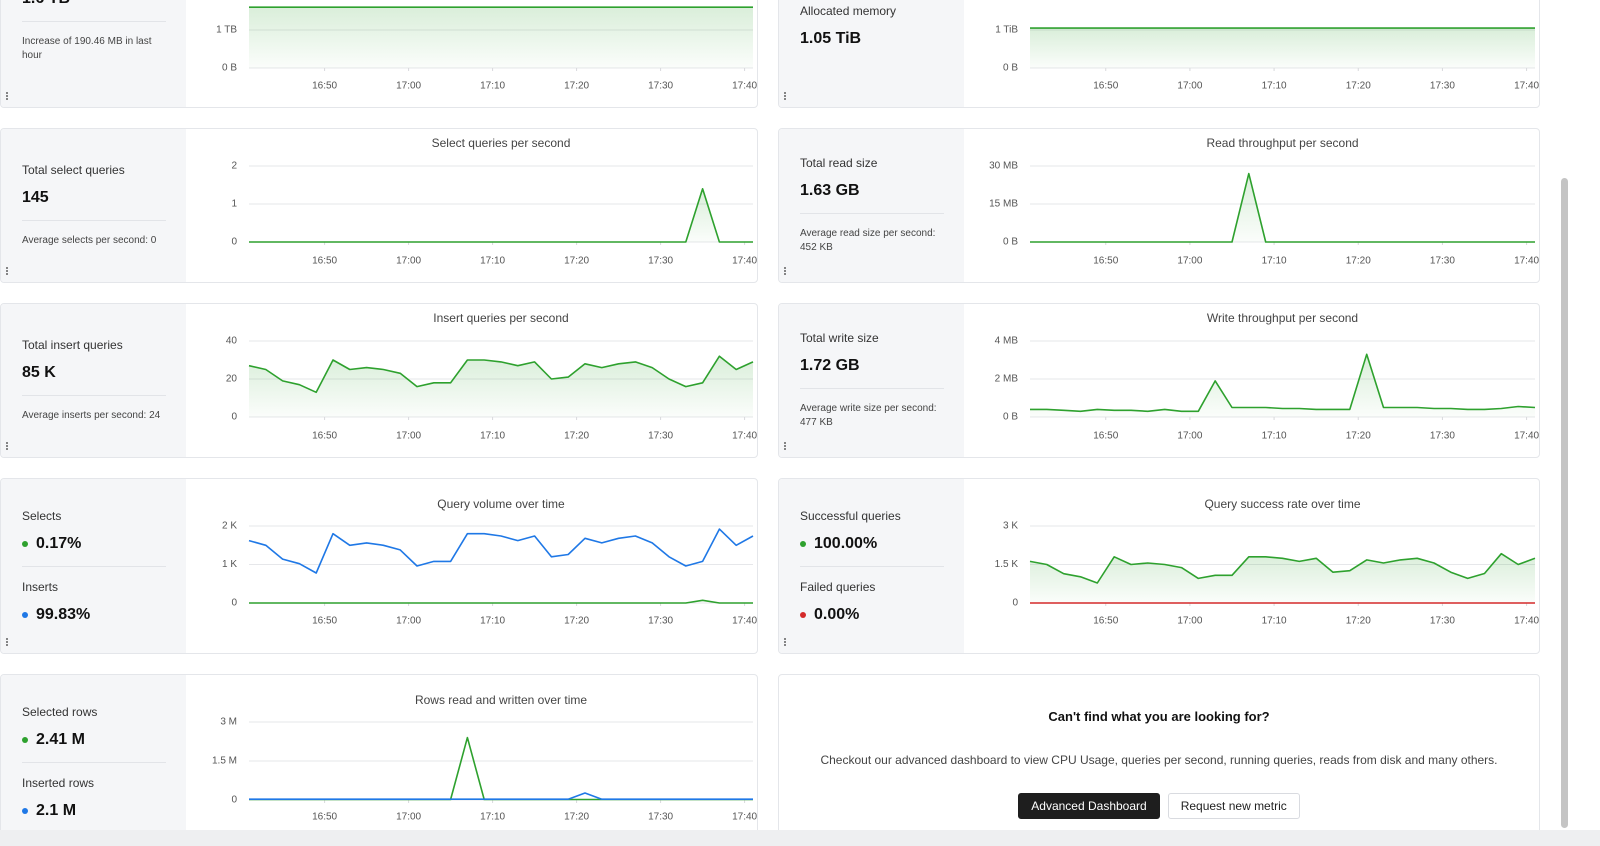 The width and height of the screenshot is (1600, 846). I want to click on chart-title: Query success rate over time, so click(1282, 504).